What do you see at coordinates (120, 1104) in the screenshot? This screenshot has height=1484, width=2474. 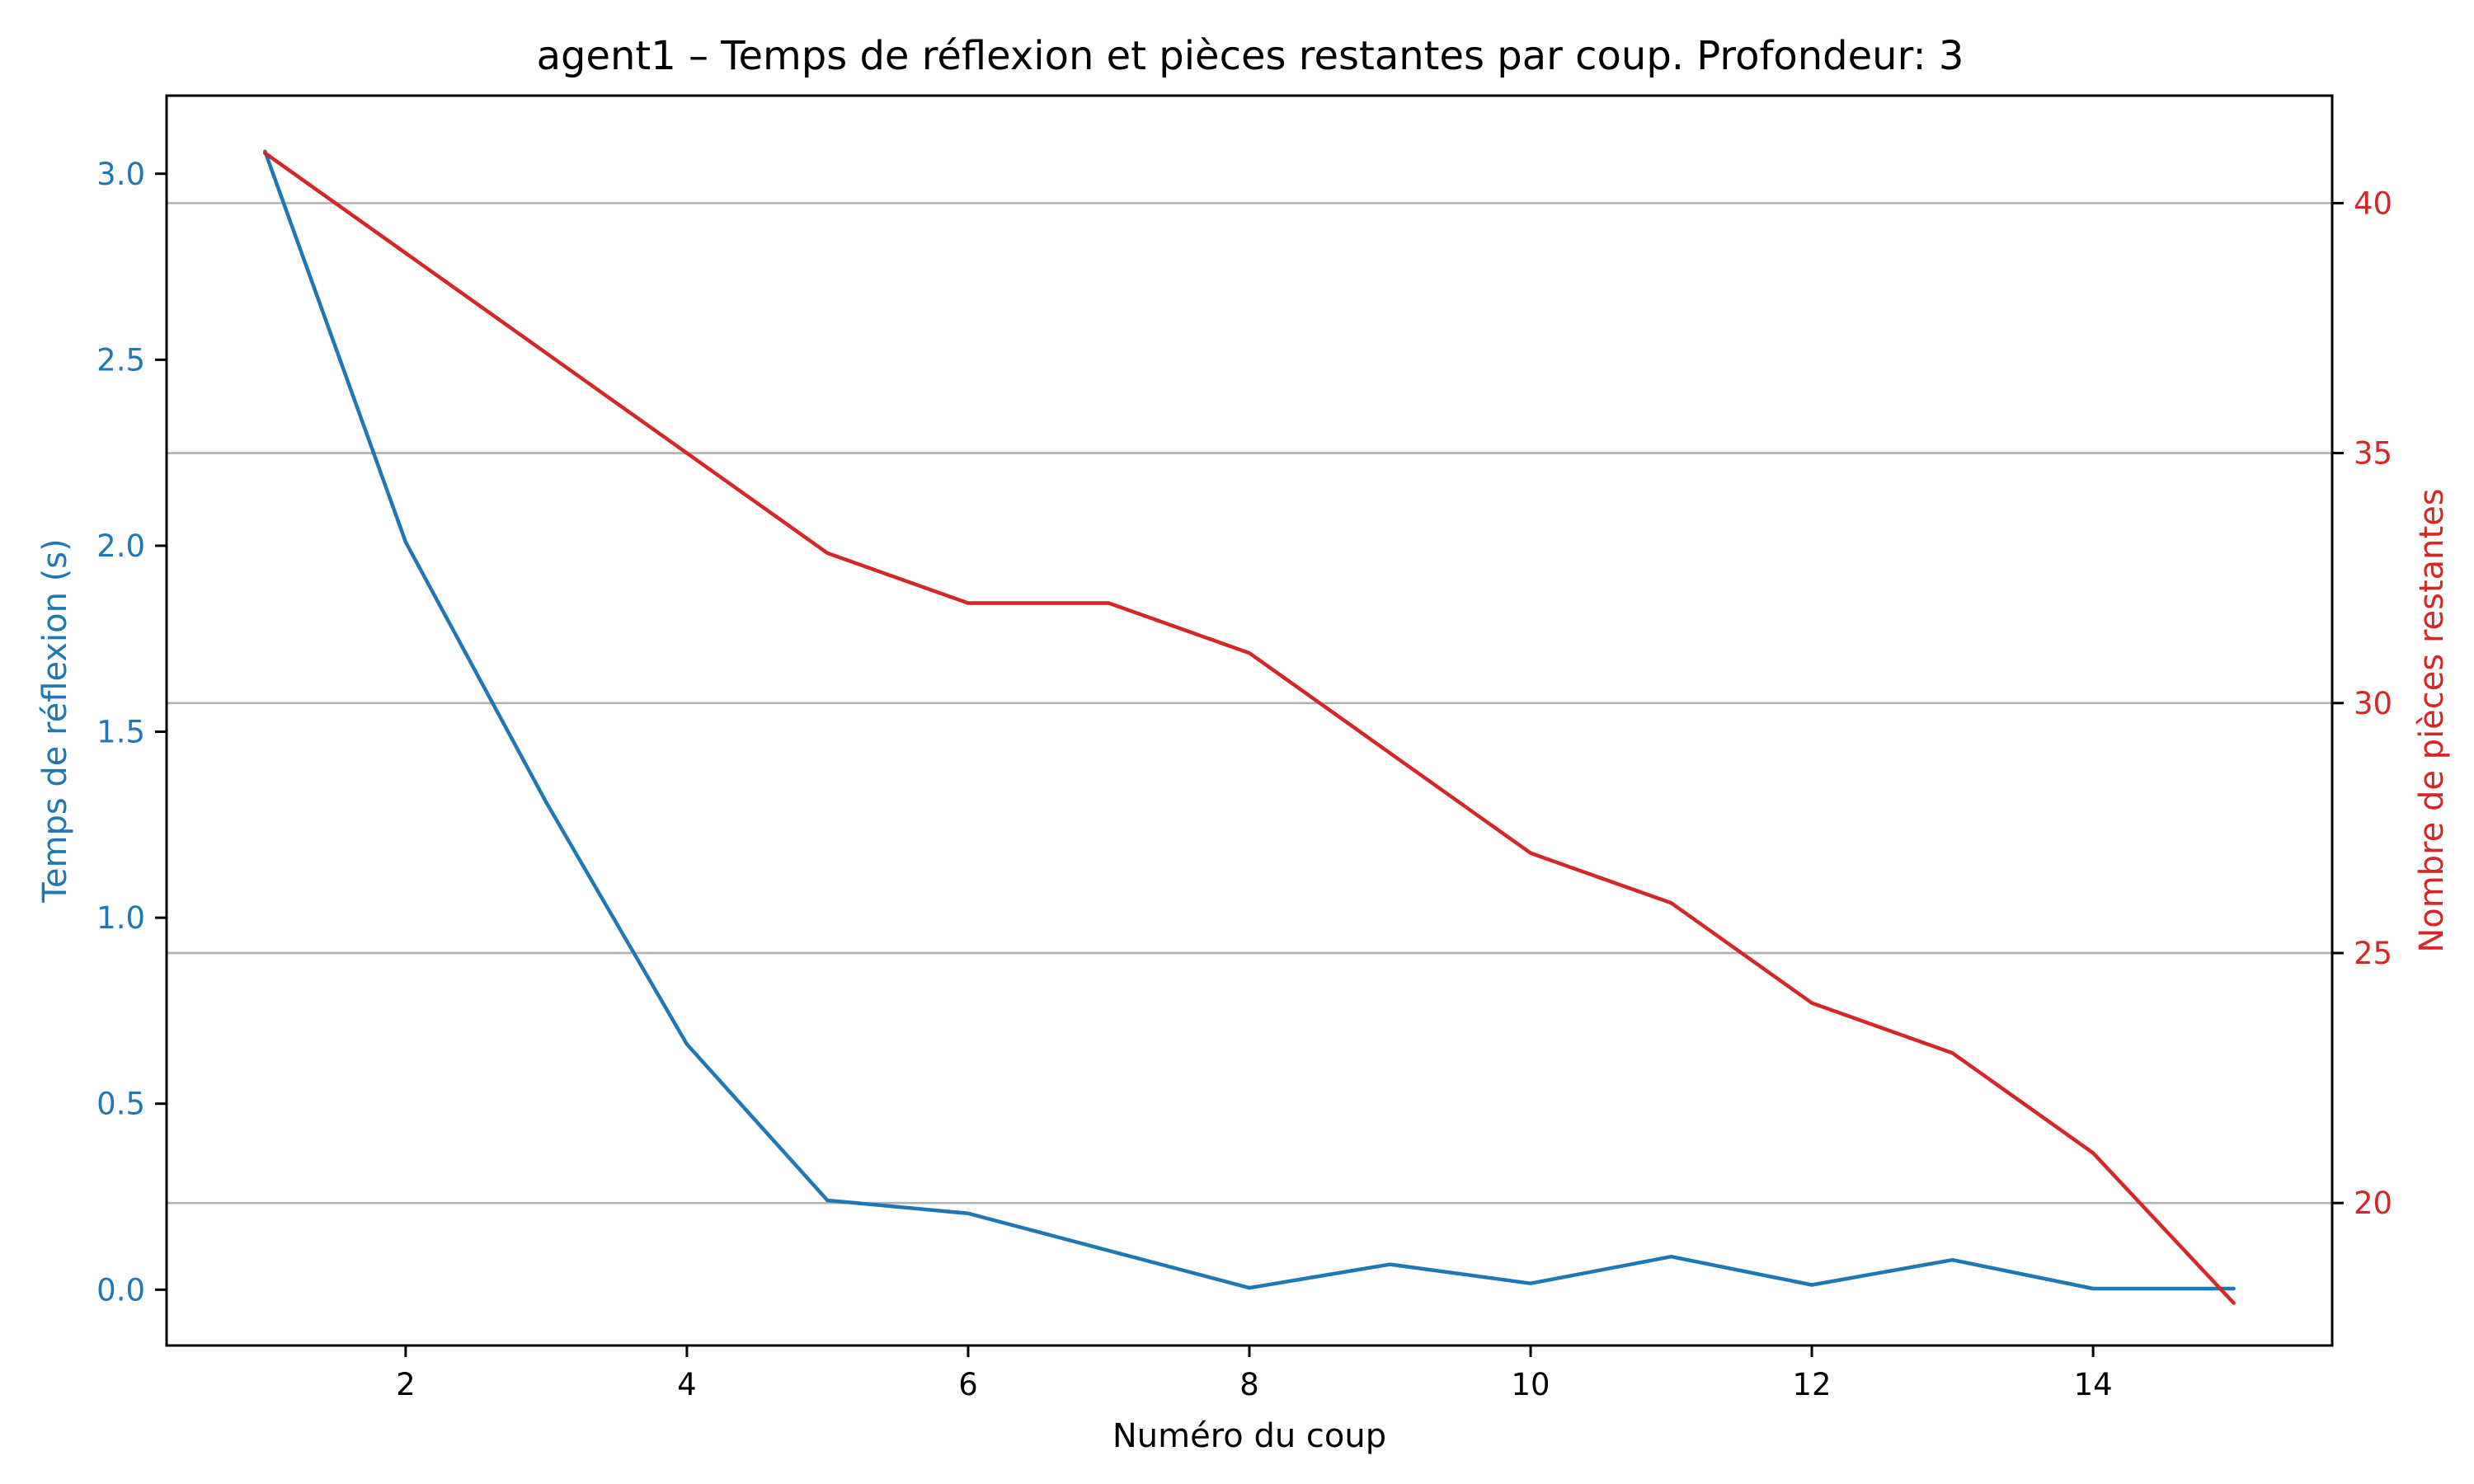 I see `left-tick-label-0.5: 0.5` at bounding box center [120, 1104].